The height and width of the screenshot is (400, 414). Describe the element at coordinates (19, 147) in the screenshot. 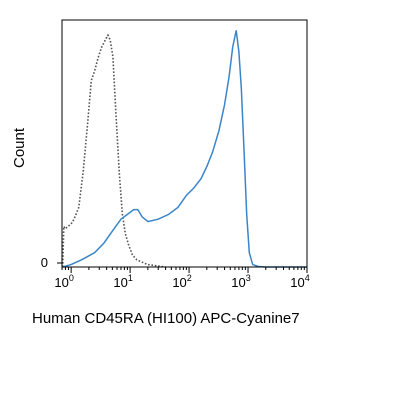

I see `y-axis-label: Count` at that location.